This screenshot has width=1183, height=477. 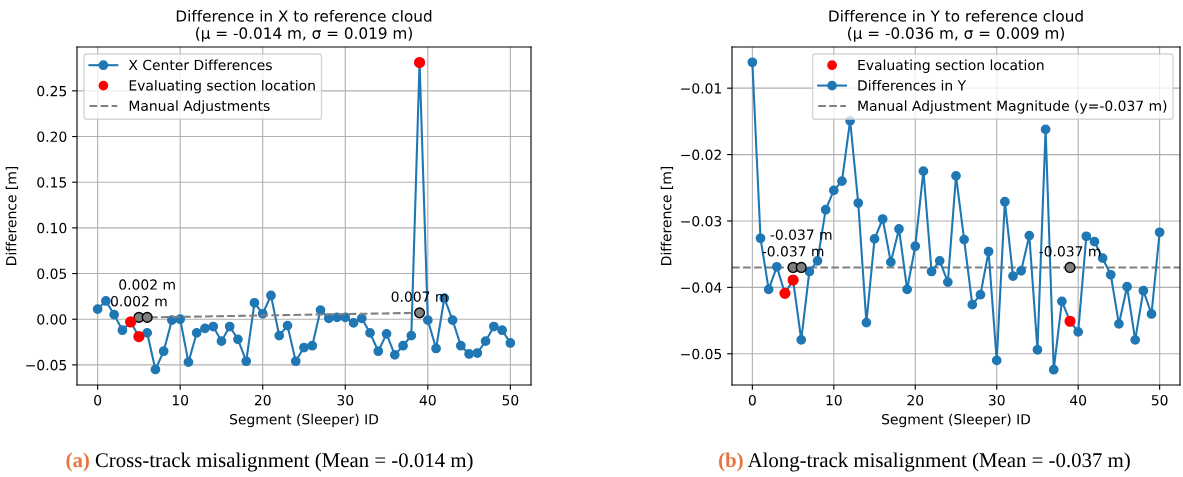 I want to click on y-tick-label: −0.01, so click(x=701, y=88).